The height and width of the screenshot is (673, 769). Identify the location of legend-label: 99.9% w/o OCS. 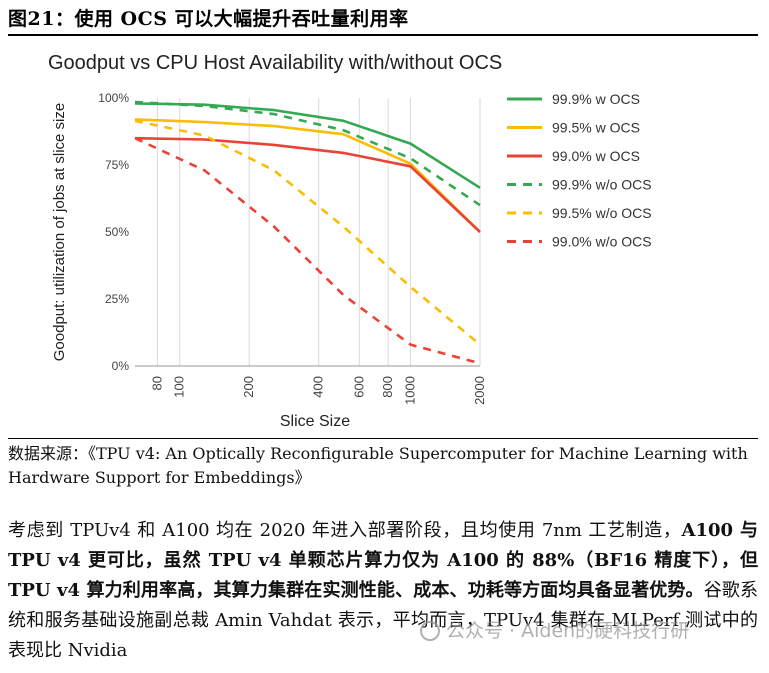
(602, 185).